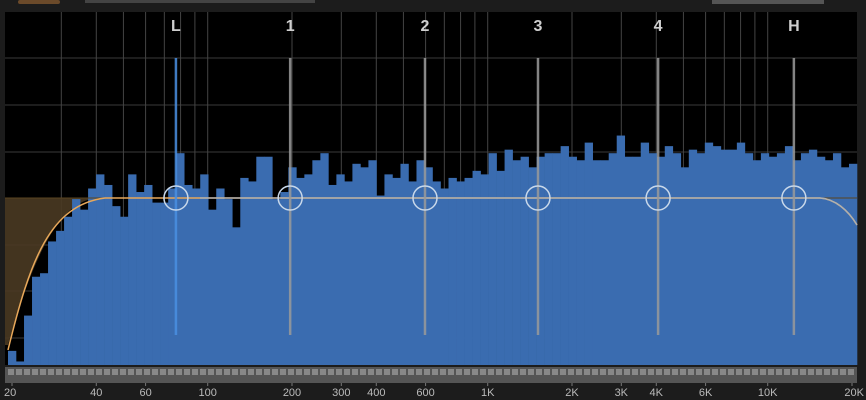  I want to click on freq-tick-label: 60, so click(145, 393).